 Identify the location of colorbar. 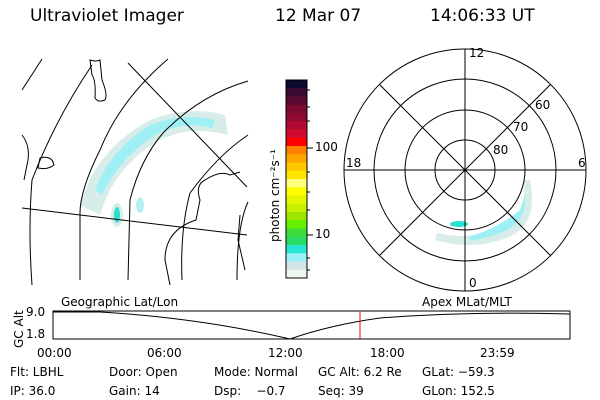
(296, 179).